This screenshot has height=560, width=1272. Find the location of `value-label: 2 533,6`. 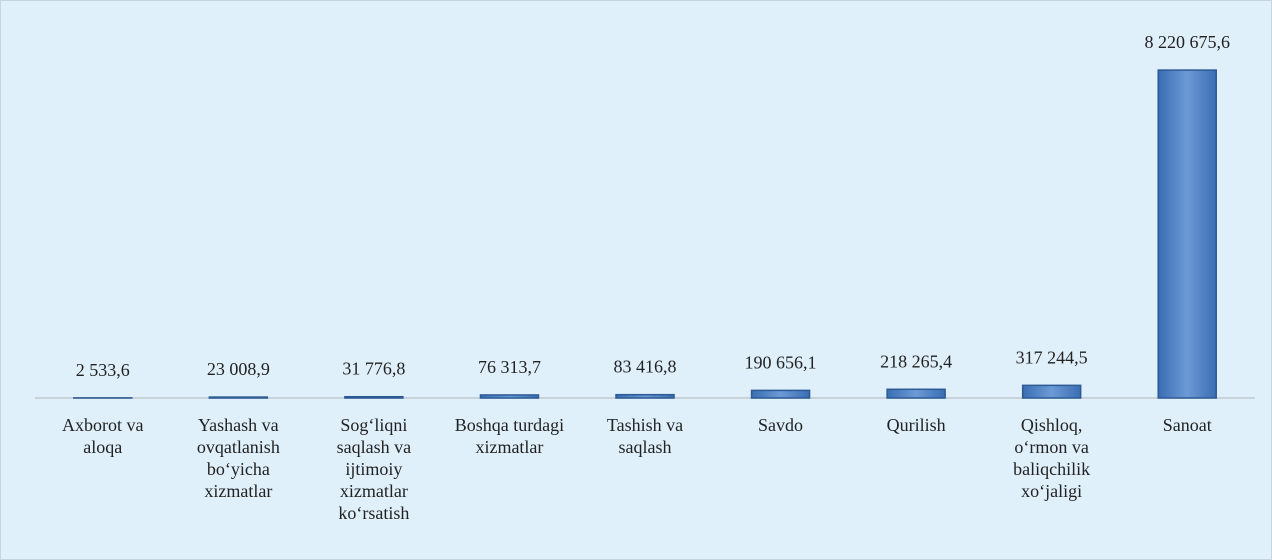

value-label: 2 533,6 is located at coordinates (103, 370).